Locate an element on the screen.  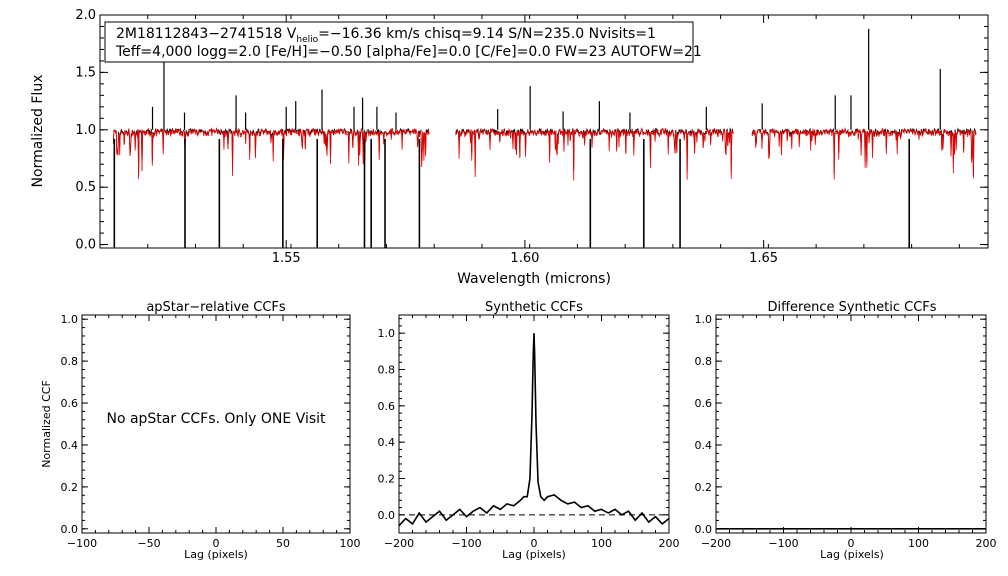
synthetic-ccf-y-tick-label: 0.6 is located at coordinates (387, 406).